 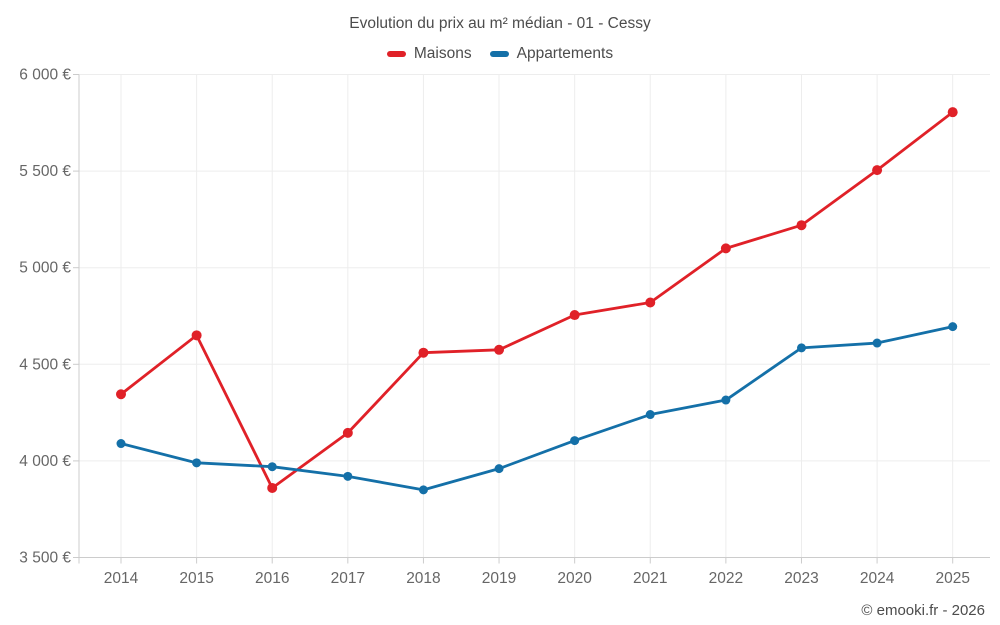 I want to click on x-axis-tick-label: 2023, so click(x=801, y=578).